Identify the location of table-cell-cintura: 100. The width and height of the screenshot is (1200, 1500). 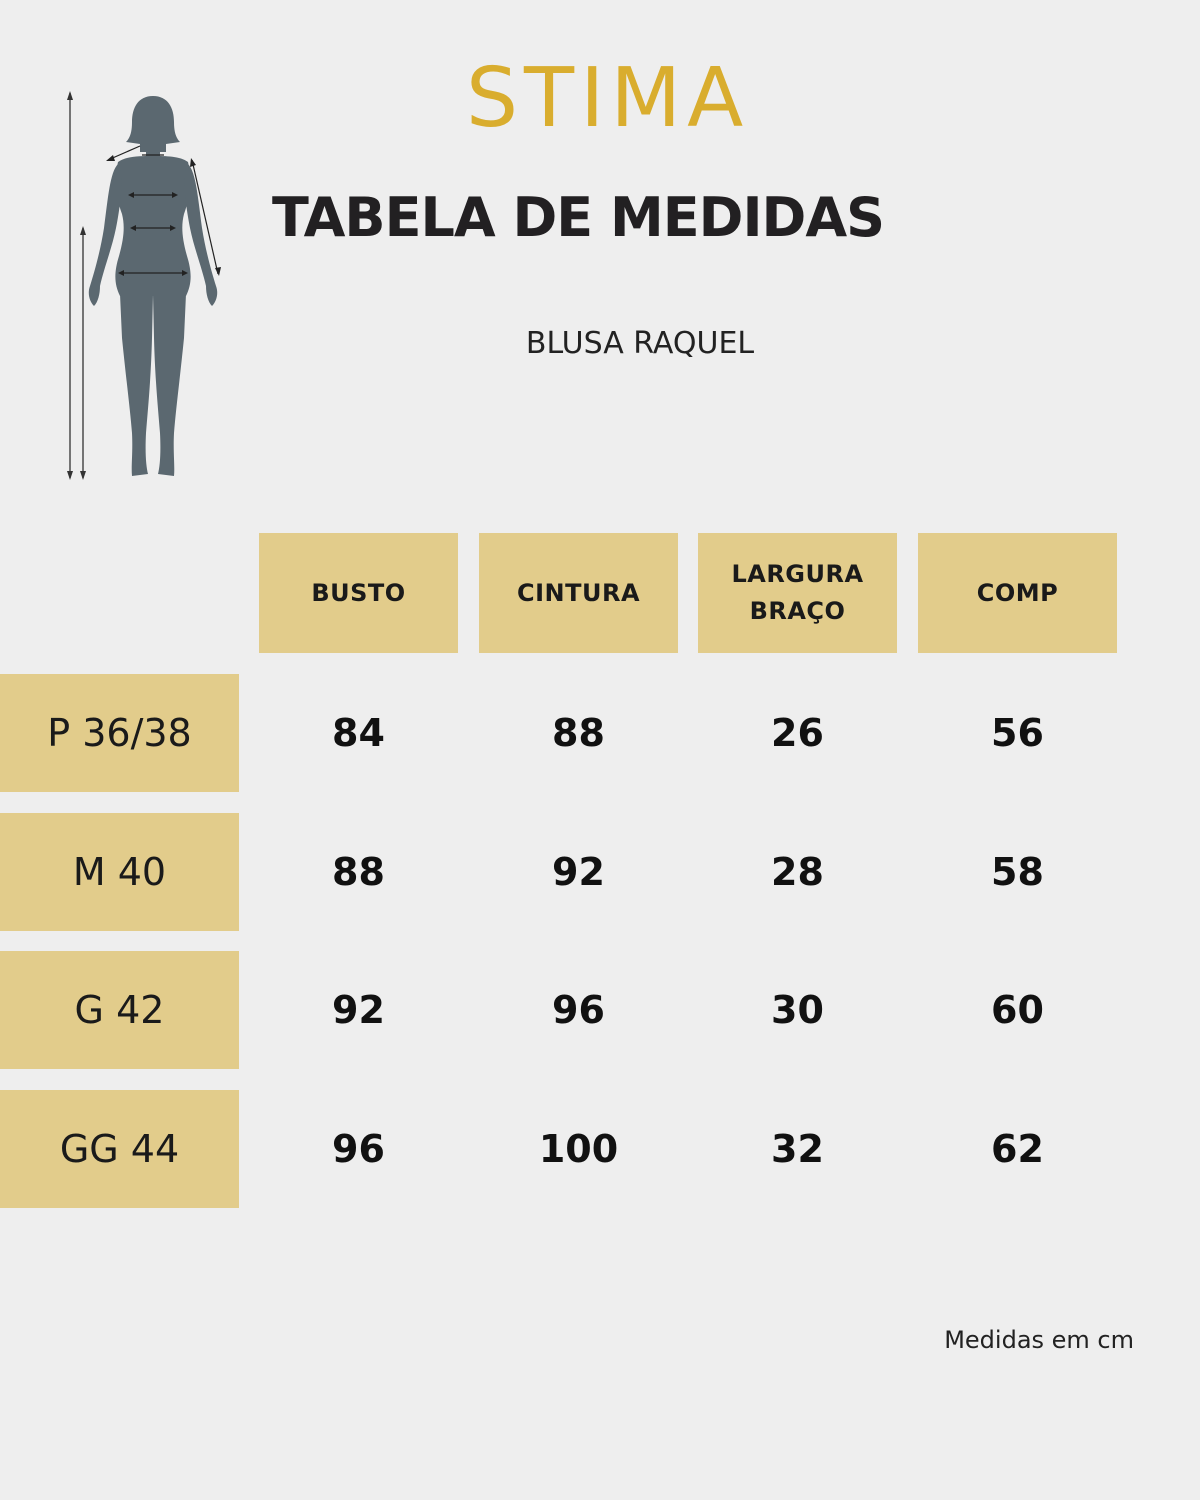
(578, 1149).